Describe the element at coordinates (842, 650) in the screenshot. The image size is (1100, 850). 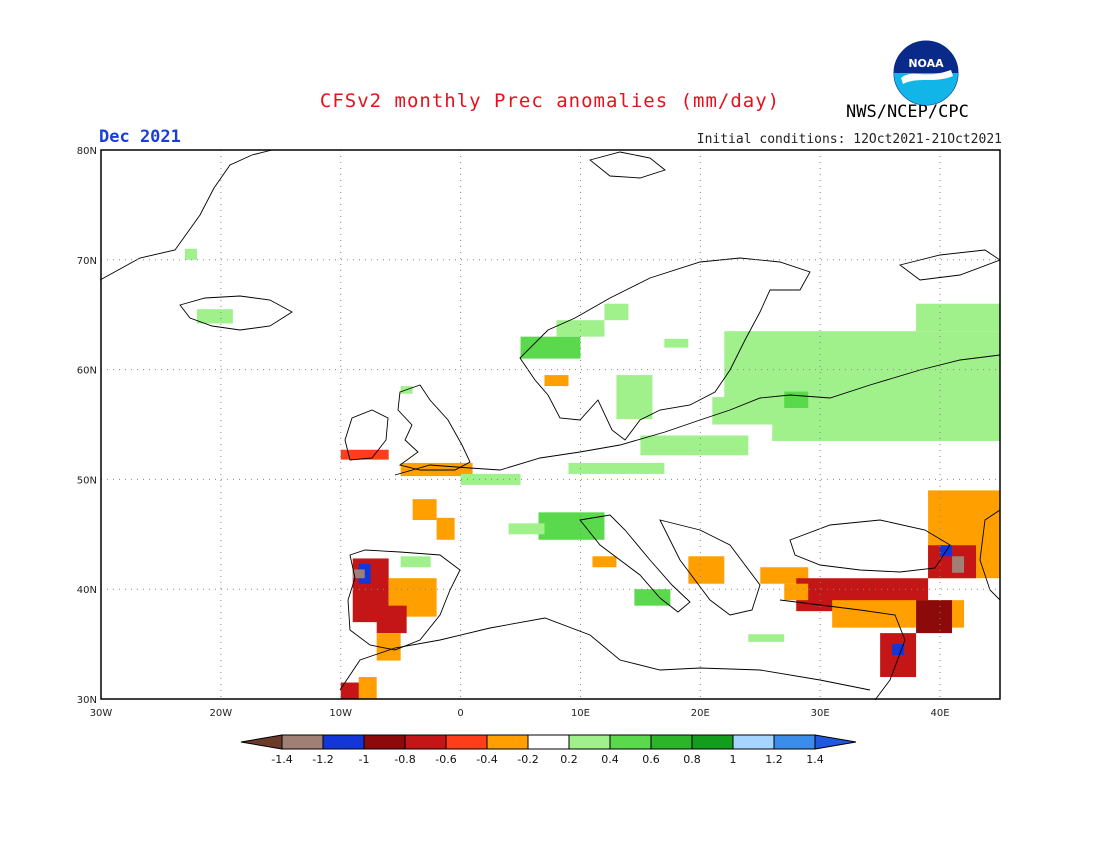
I see `levant-coast` at that location.